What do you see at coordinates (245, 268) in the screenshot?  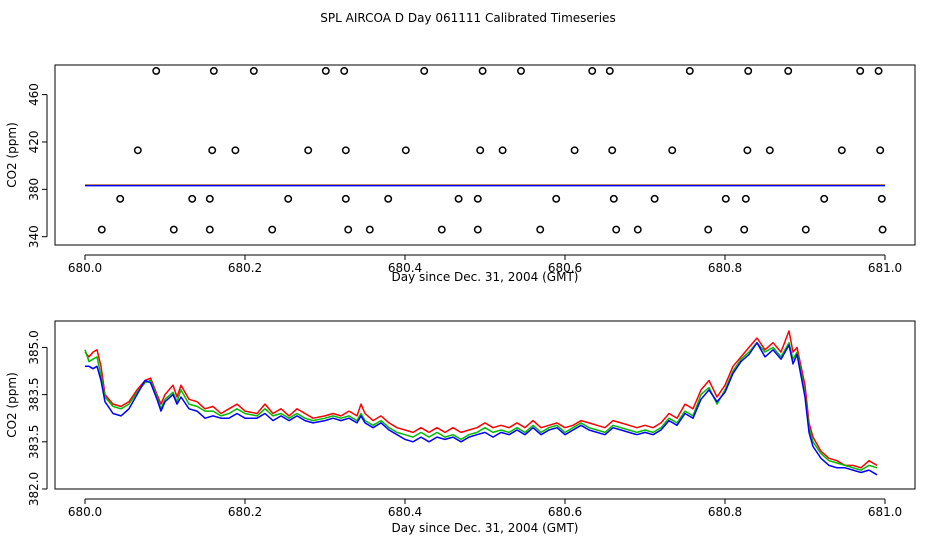 I see `top-x-tick-label: 680.2` at bounding box center [245, 268].